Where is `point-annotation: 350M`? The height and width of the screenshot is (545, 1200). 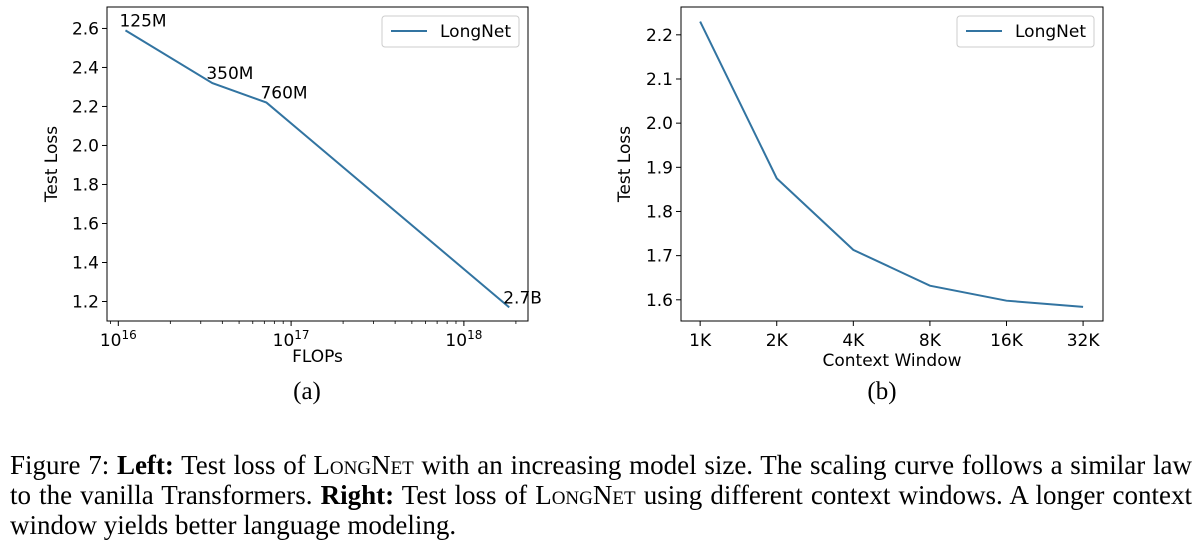 point-annotation: 350M is located at coordinates (229, 74).